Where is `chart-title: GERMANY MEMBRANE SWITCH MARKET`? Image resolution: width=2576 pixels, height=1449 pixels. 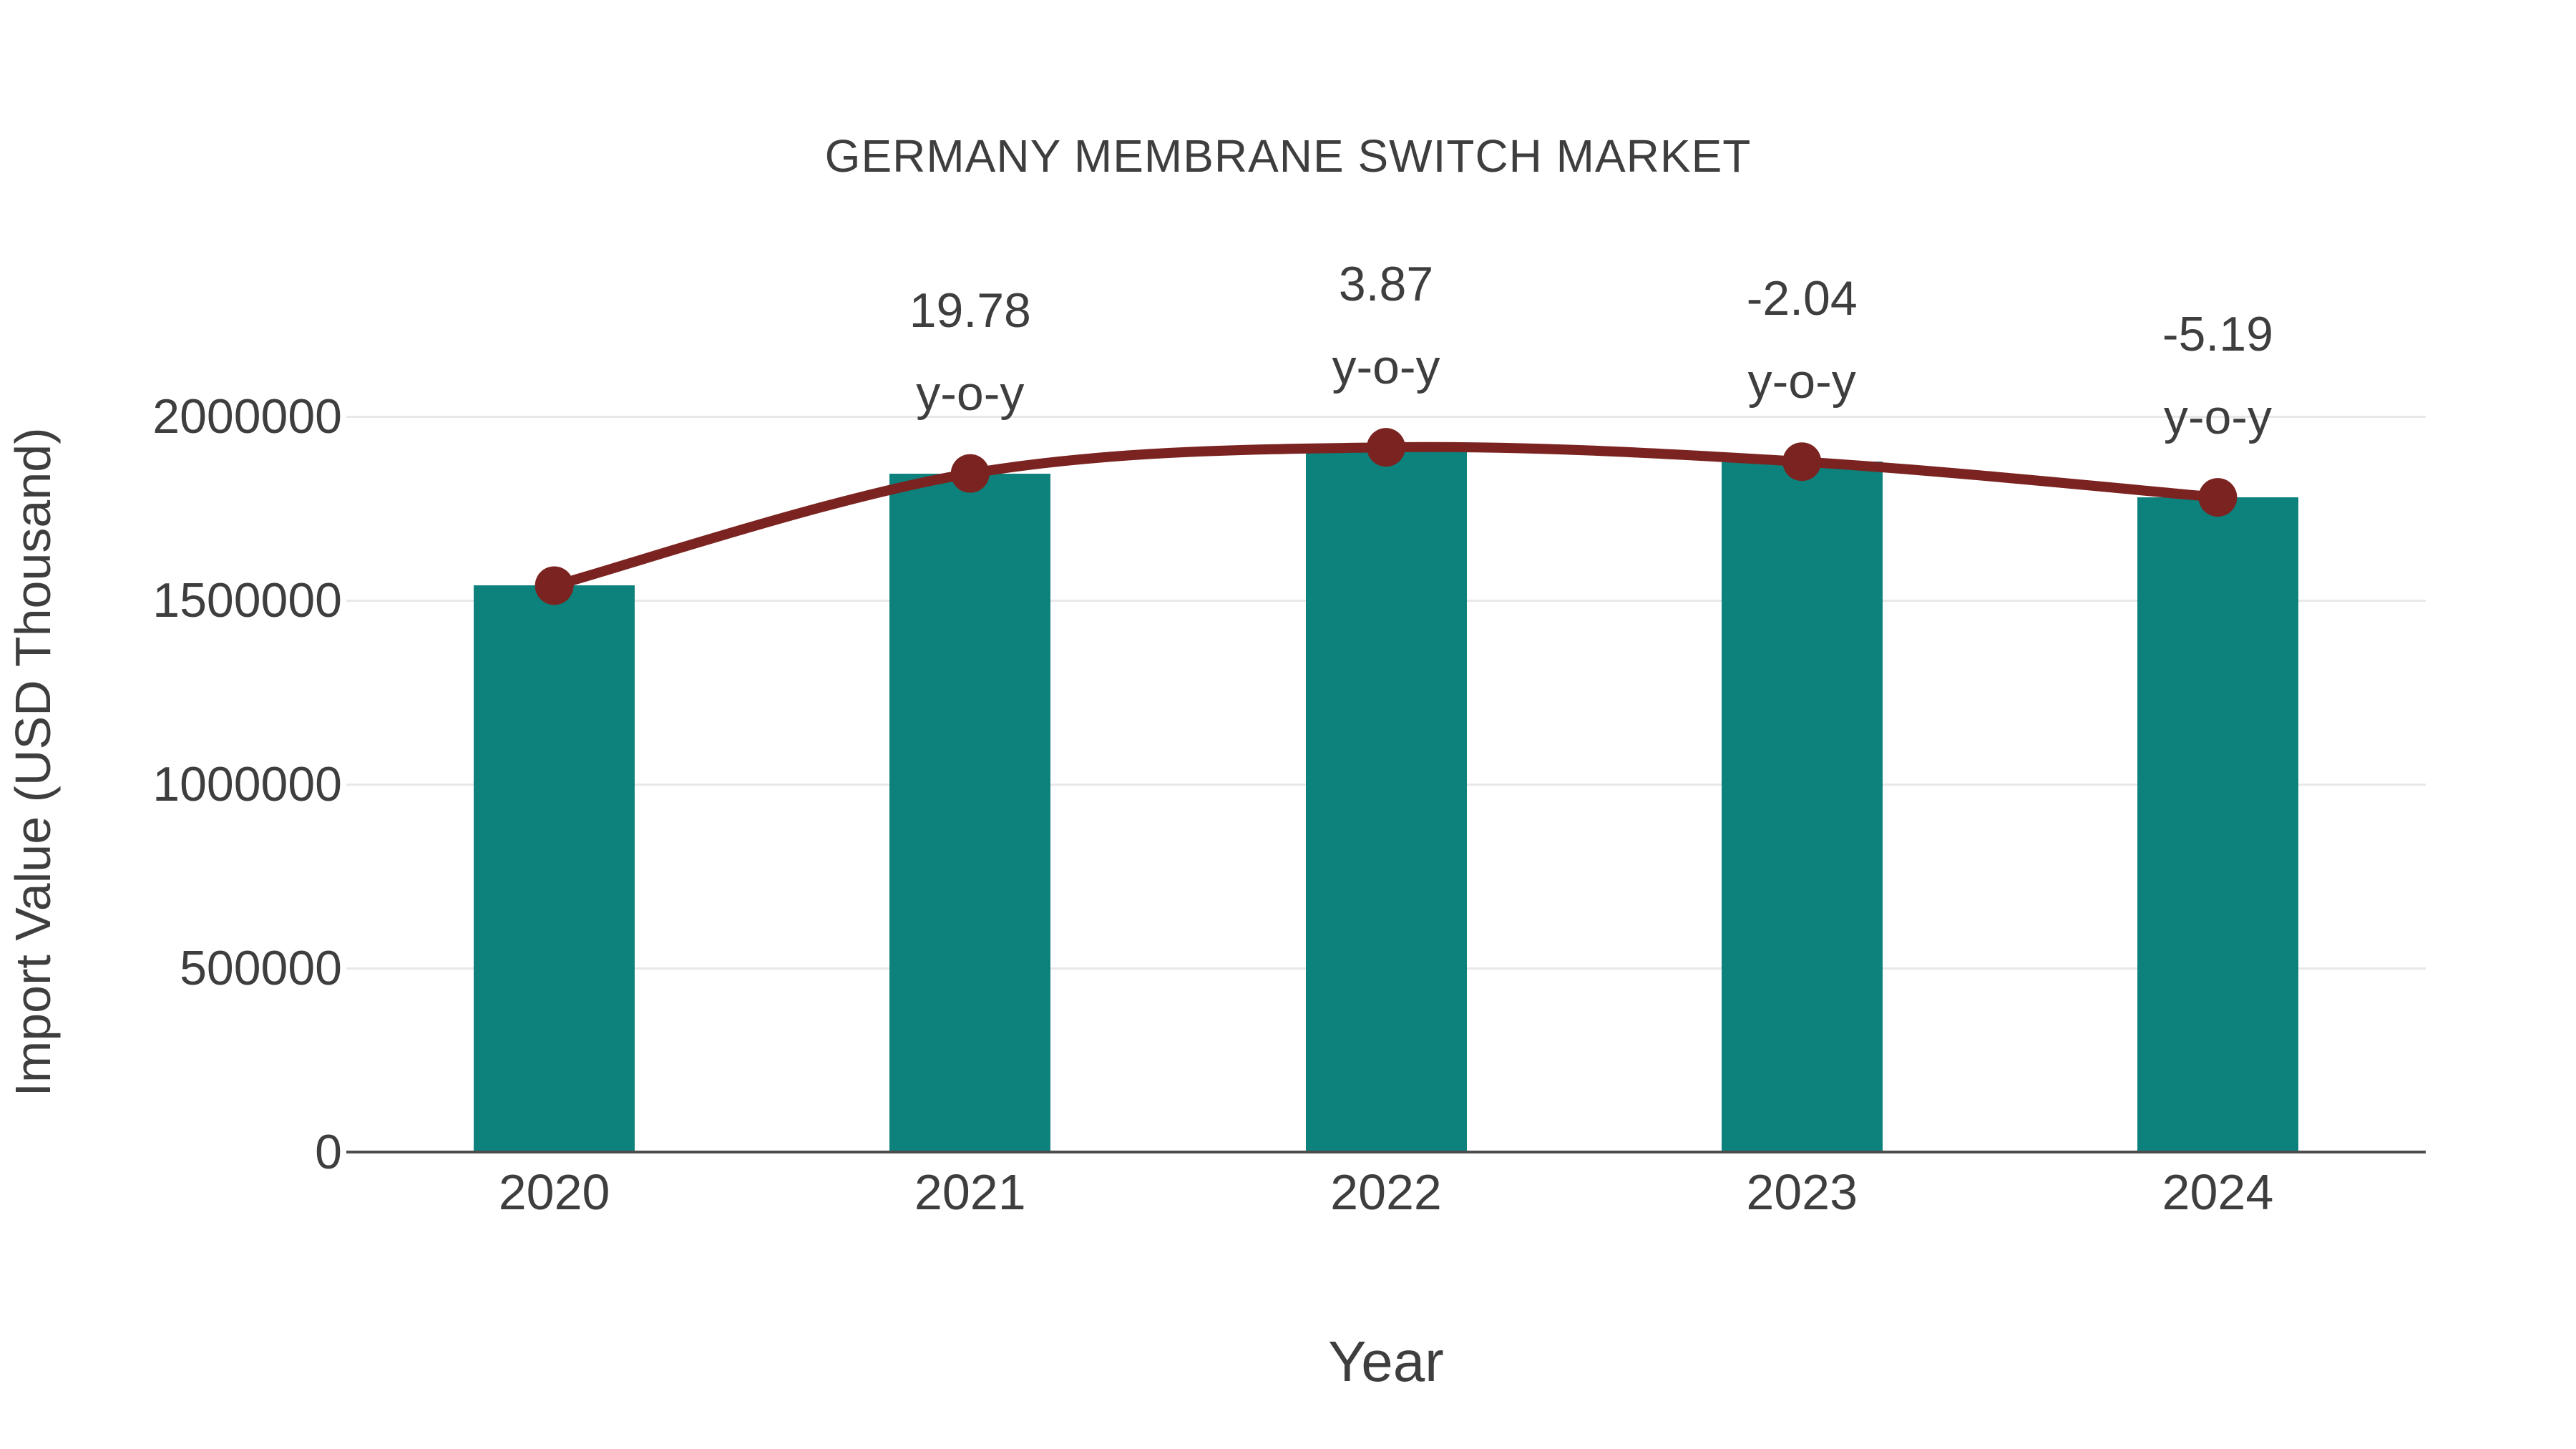 chart-title: GERMANY MEMBRANE SWITCH MARKET is located at coordinates (1288, 156).